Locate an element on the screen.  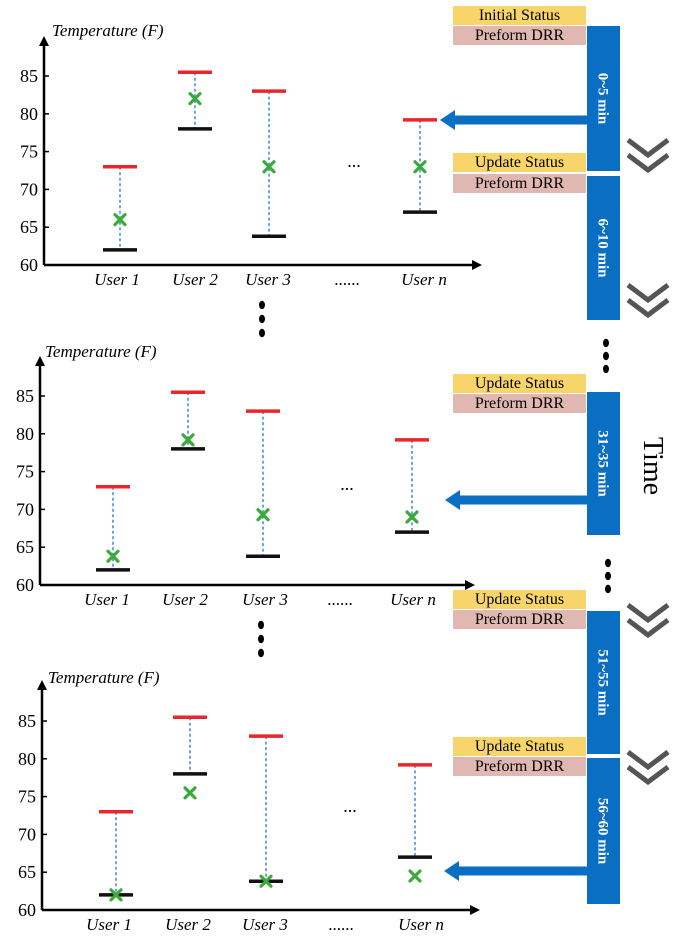
timeline-interval-label: 6~10 min is located at coordinates (603, 248).